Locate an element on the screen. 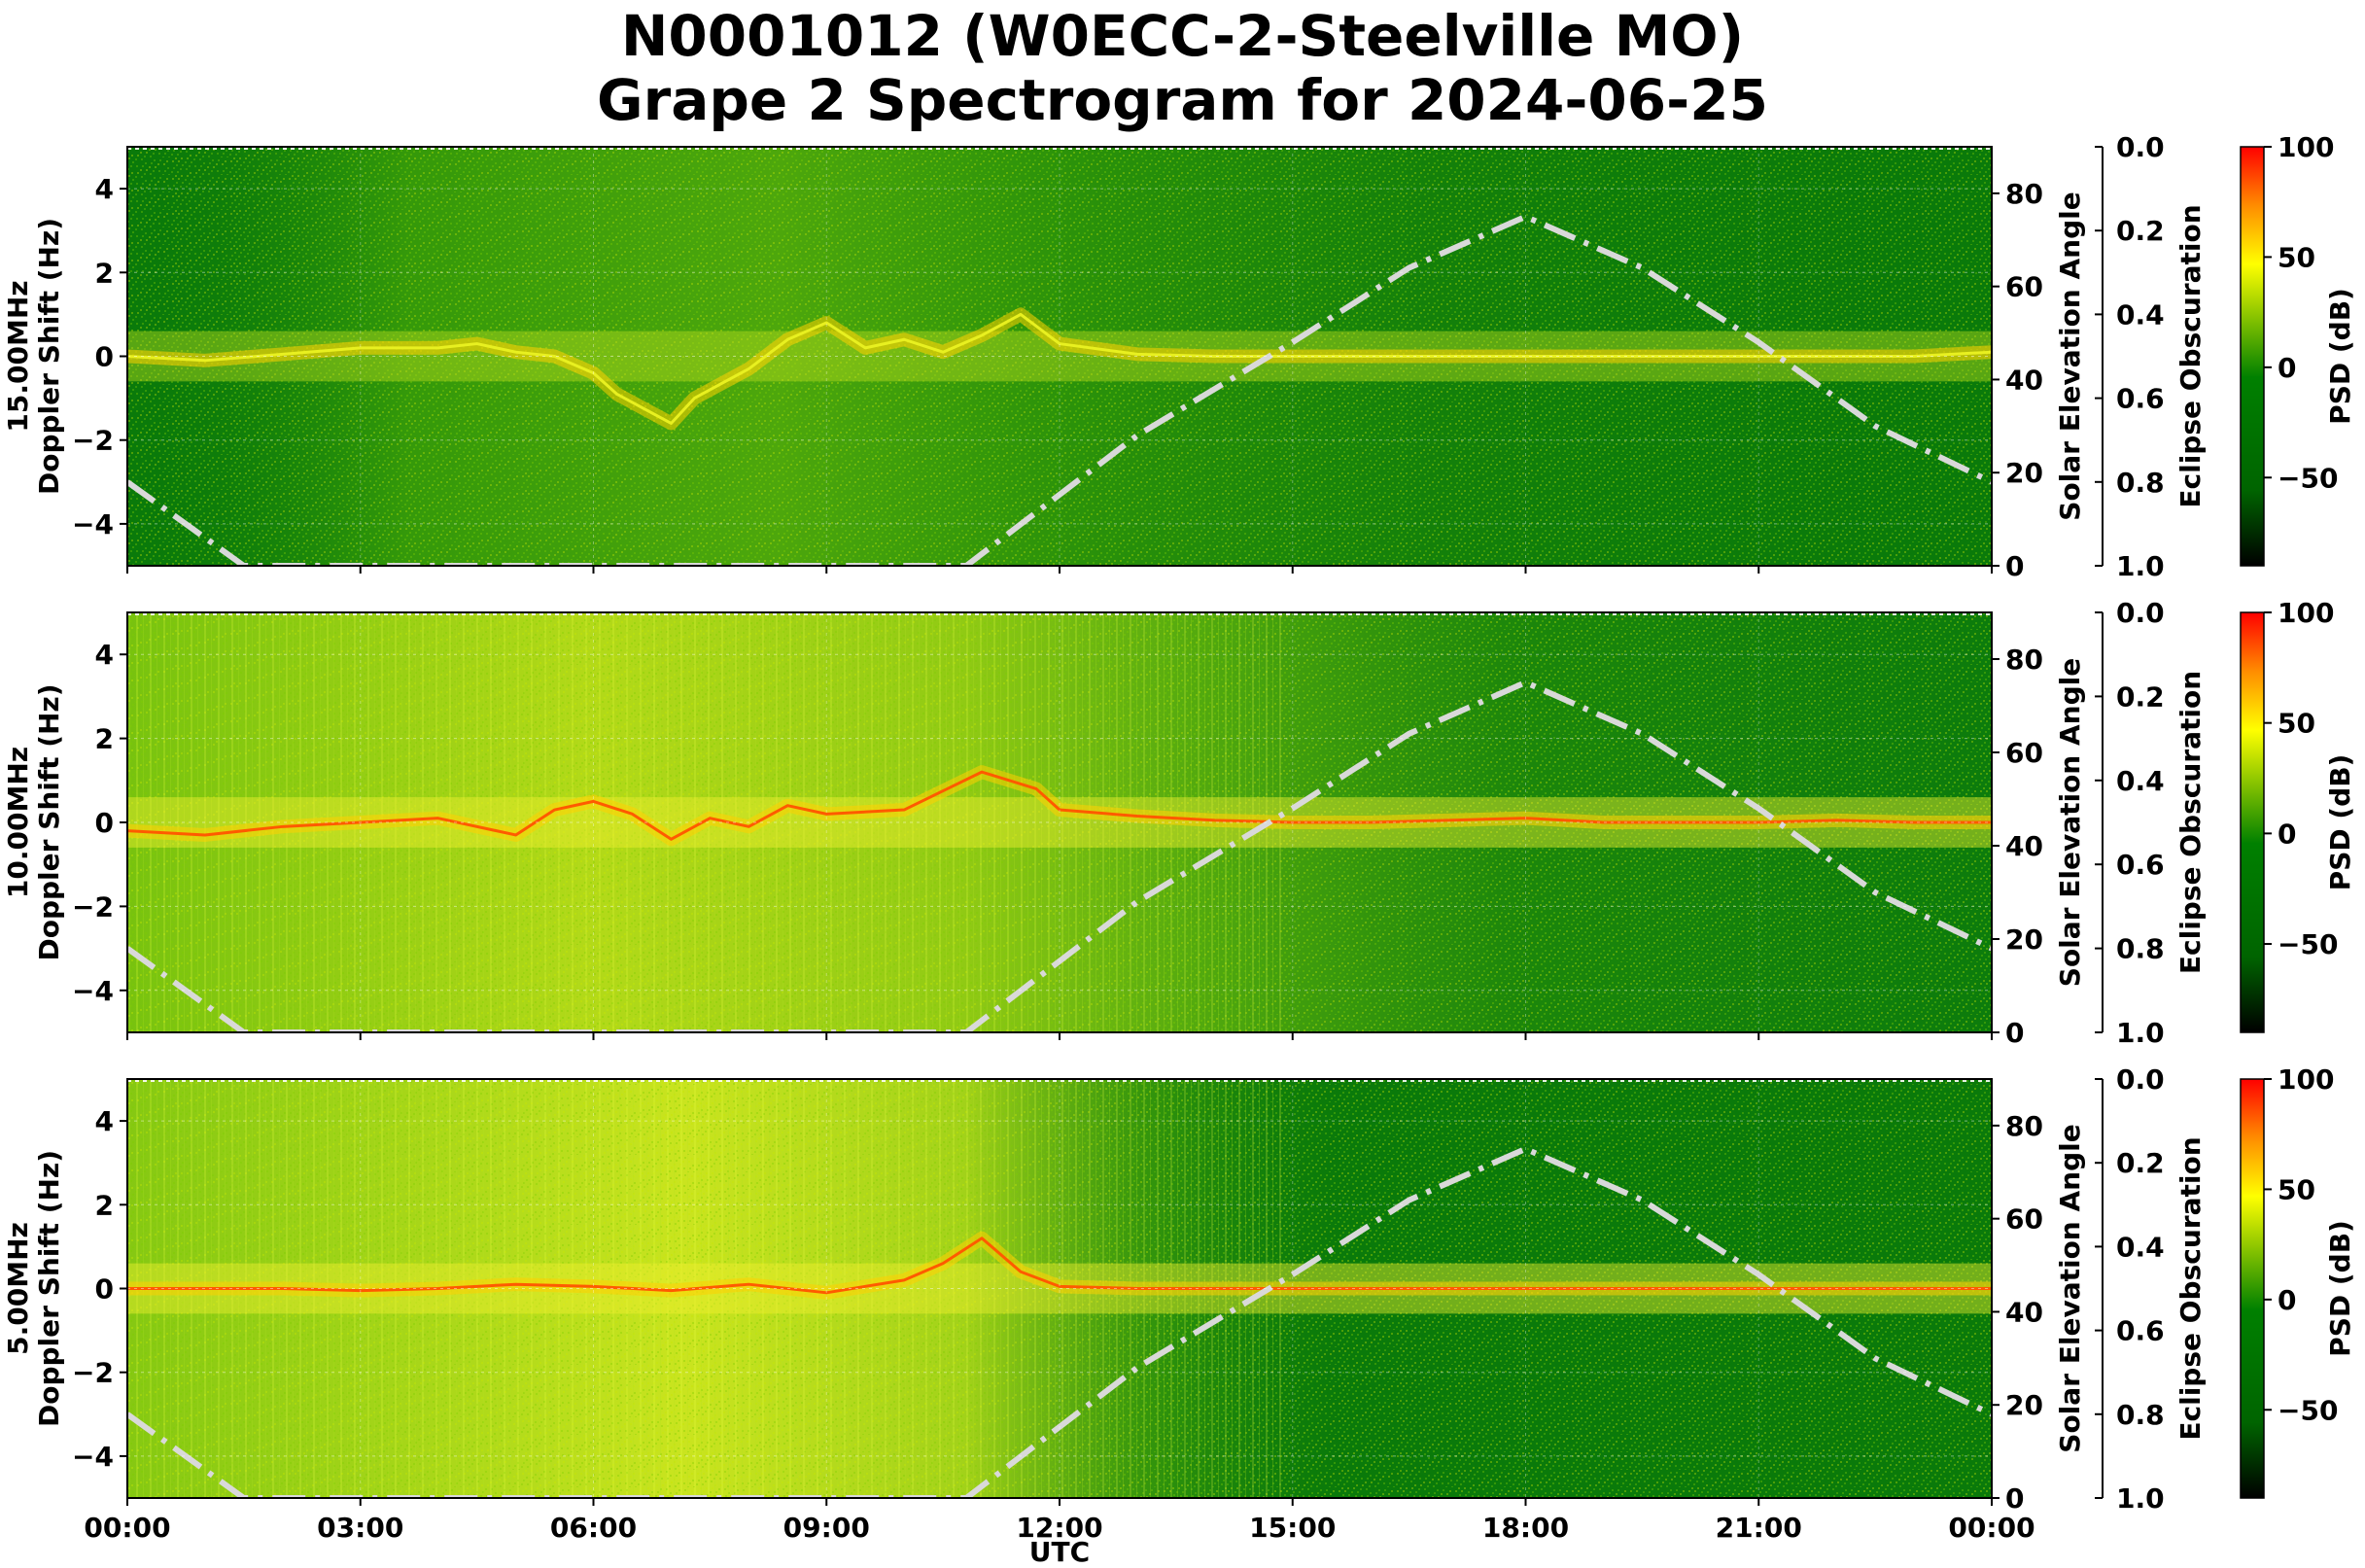  x-tick-label: 06:00 is located at coordinates (593, 1528).